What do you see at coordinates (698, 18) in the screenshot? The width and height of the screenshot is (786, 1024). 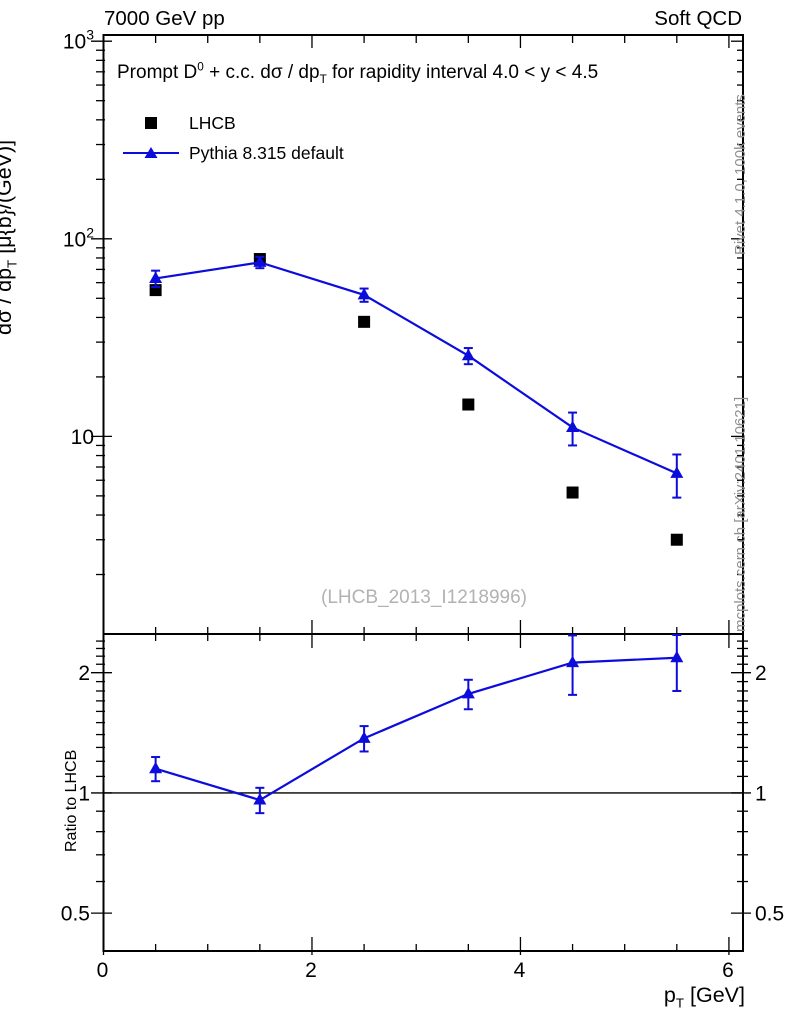 I see `header-process-group: Soft QCD` at bounding box center [698, 18].